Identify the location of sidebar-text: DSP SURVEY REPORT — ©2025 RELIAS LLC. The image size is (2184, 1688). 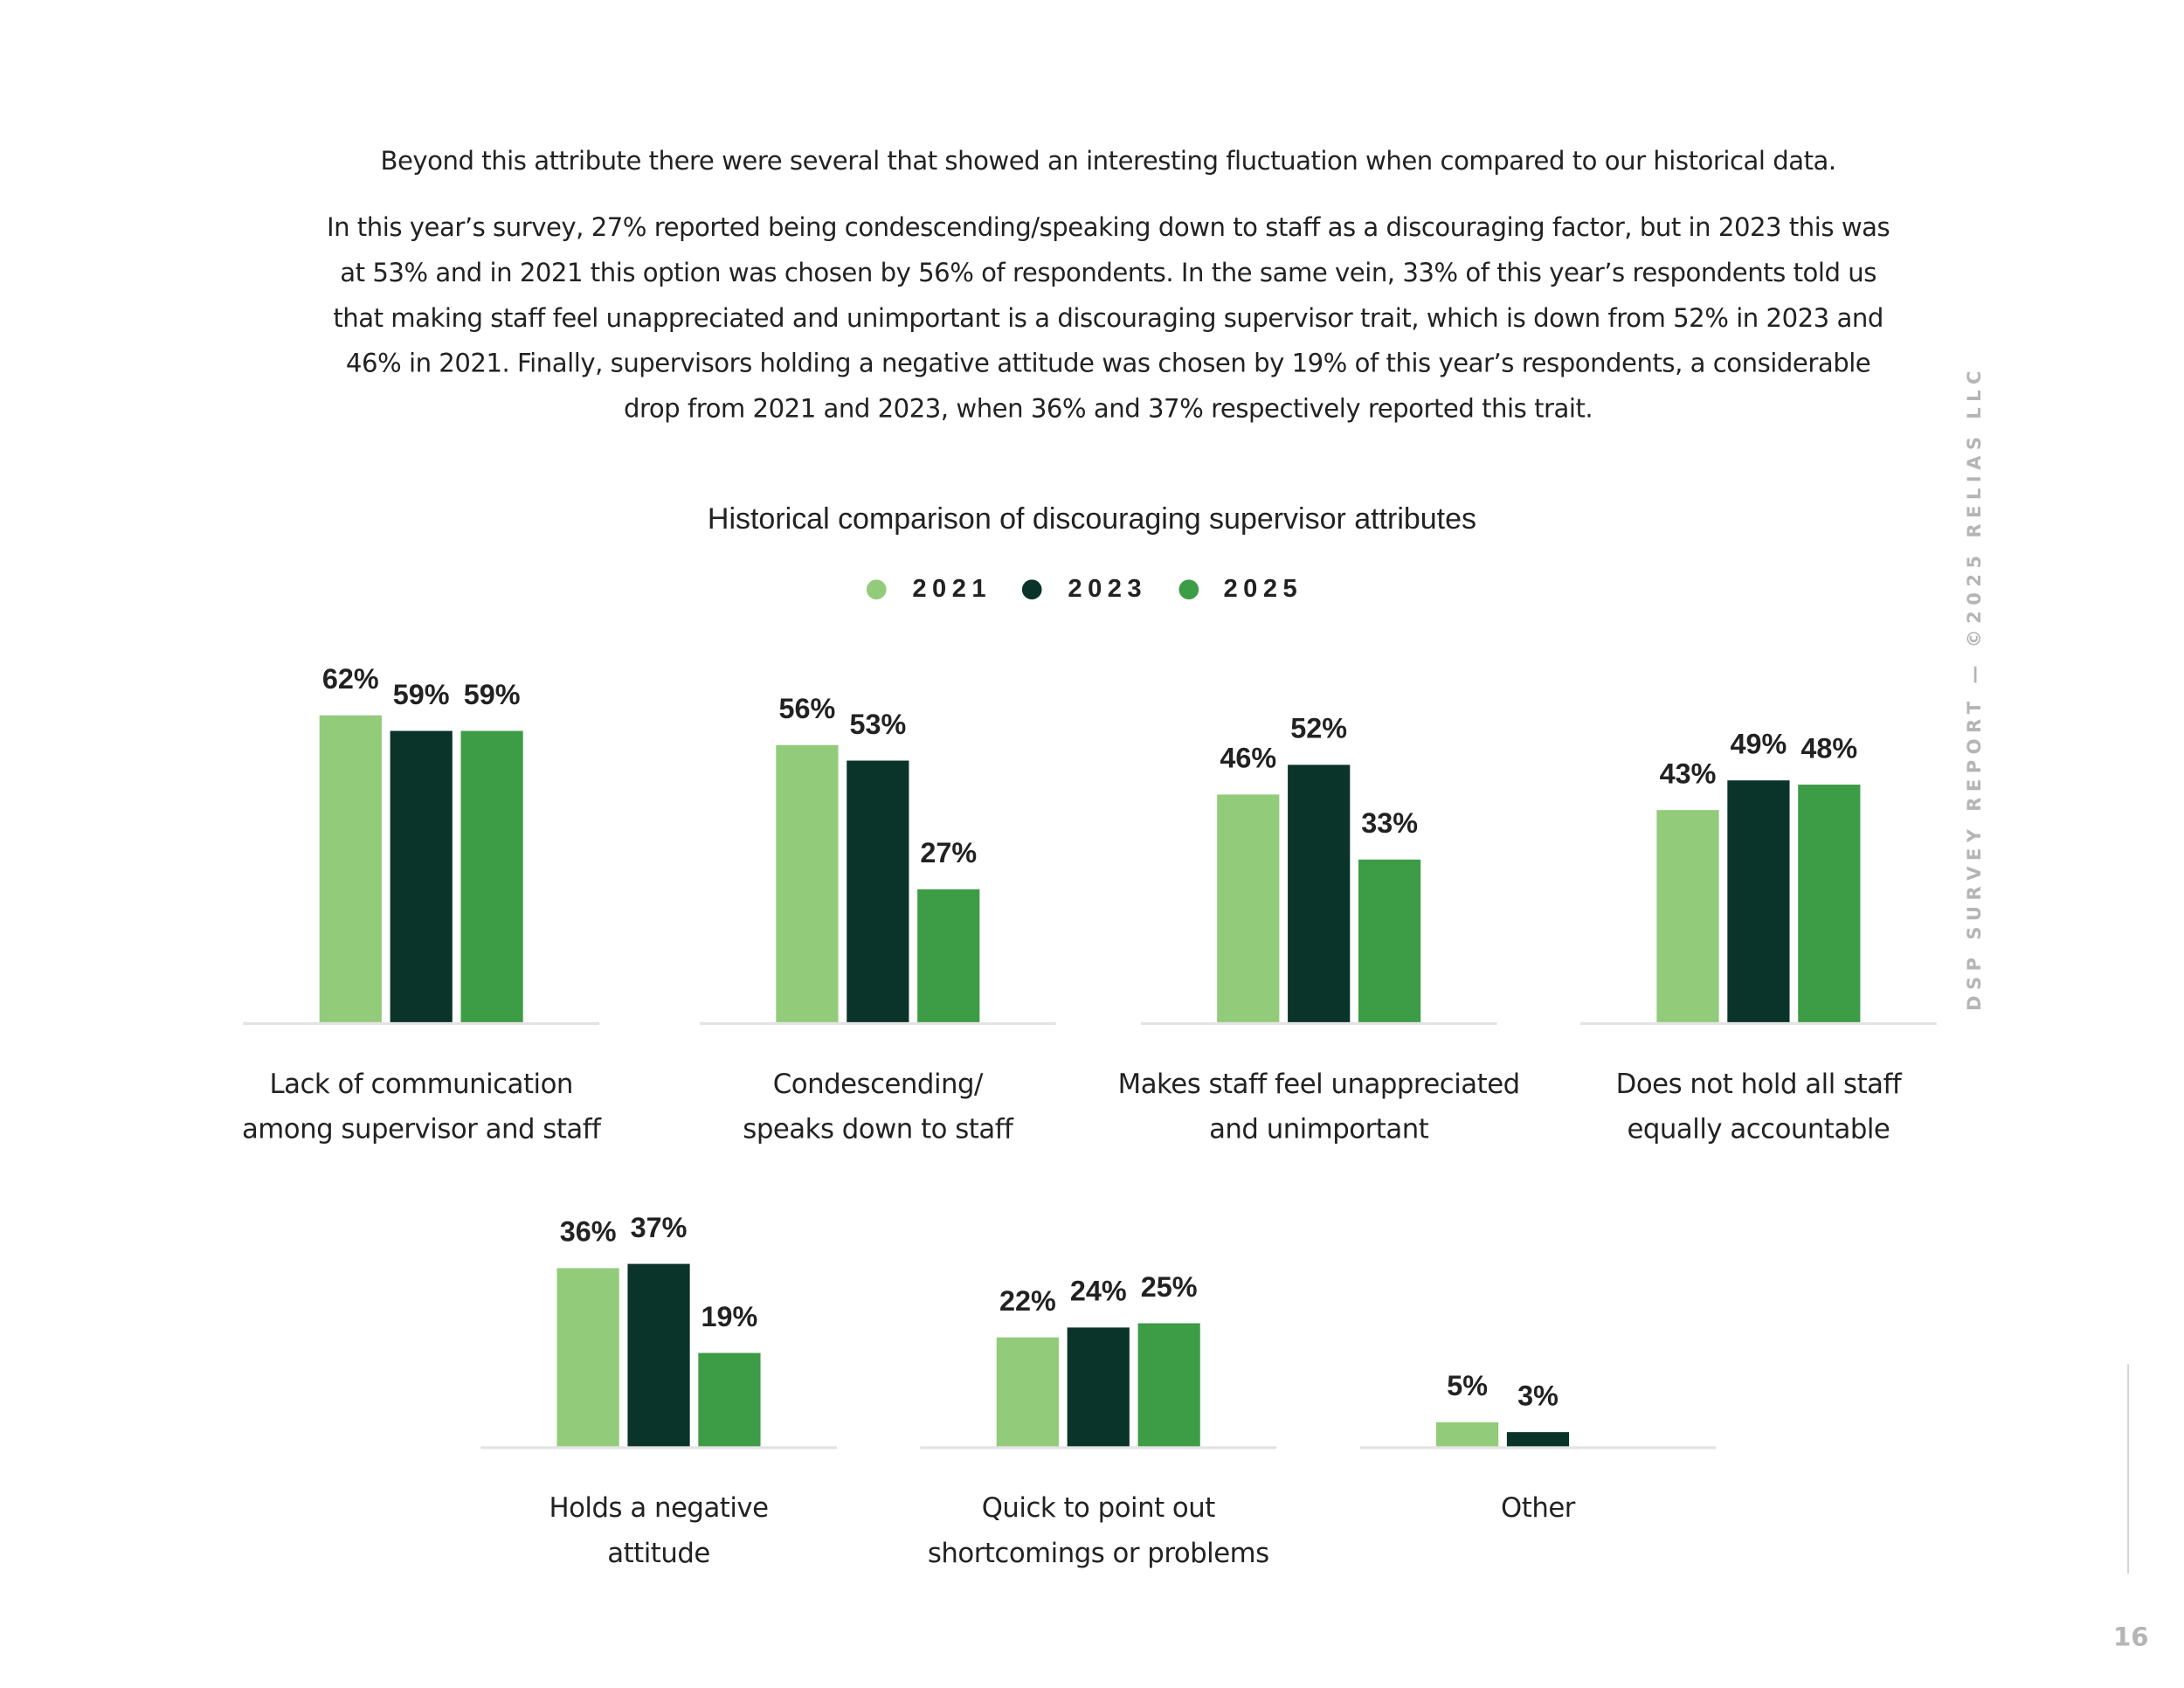
(1976, 688).